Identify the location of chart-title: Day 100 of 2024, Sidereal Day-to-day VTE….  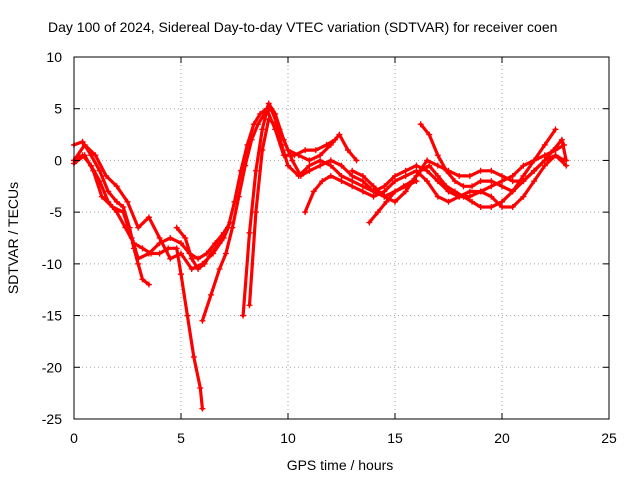
(302, 27).